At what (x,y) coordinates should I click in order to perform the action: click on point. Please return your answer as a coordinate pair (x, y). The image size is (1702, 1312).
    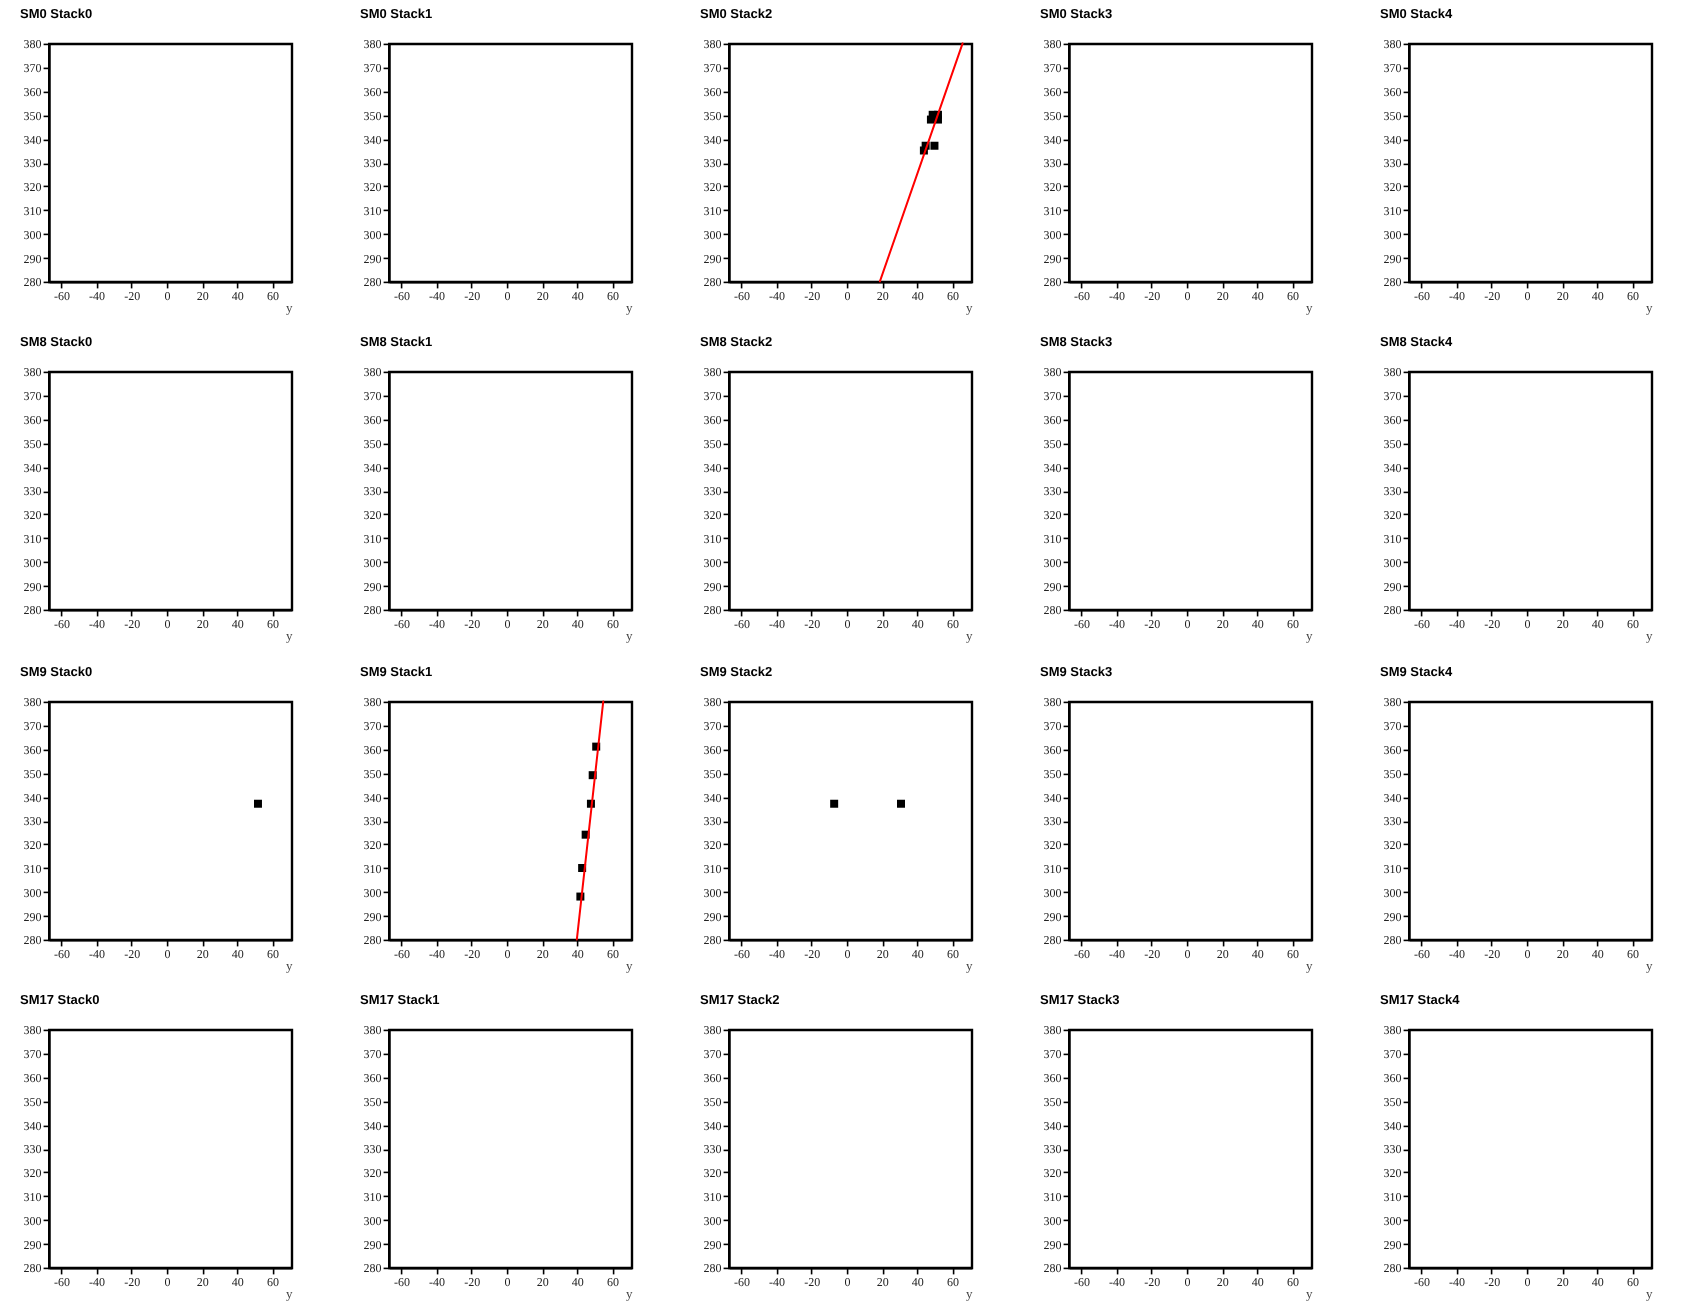
    Looking at the image, I should click on (934, 145).